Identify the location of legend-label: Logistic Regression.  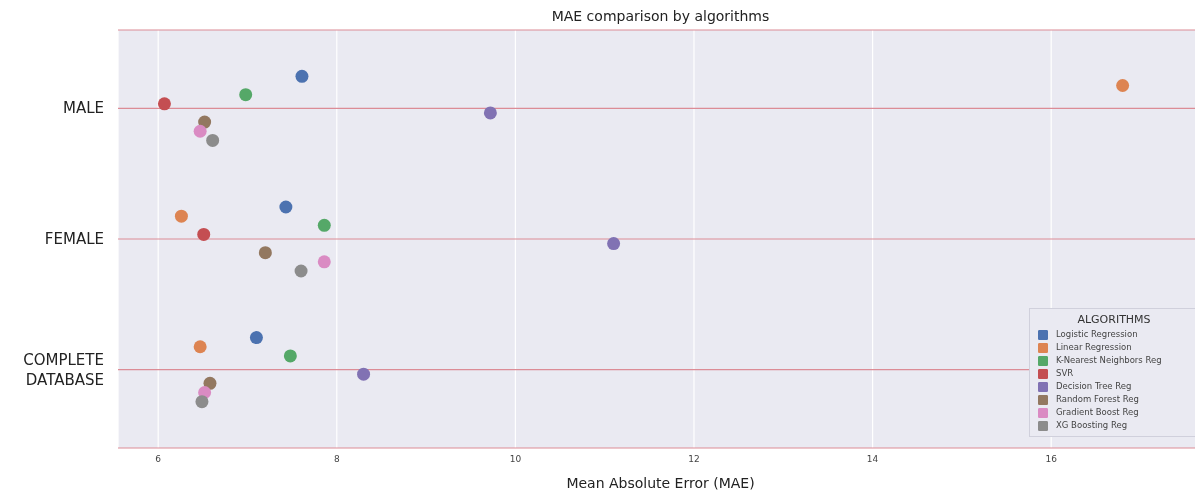
(1097, 334).